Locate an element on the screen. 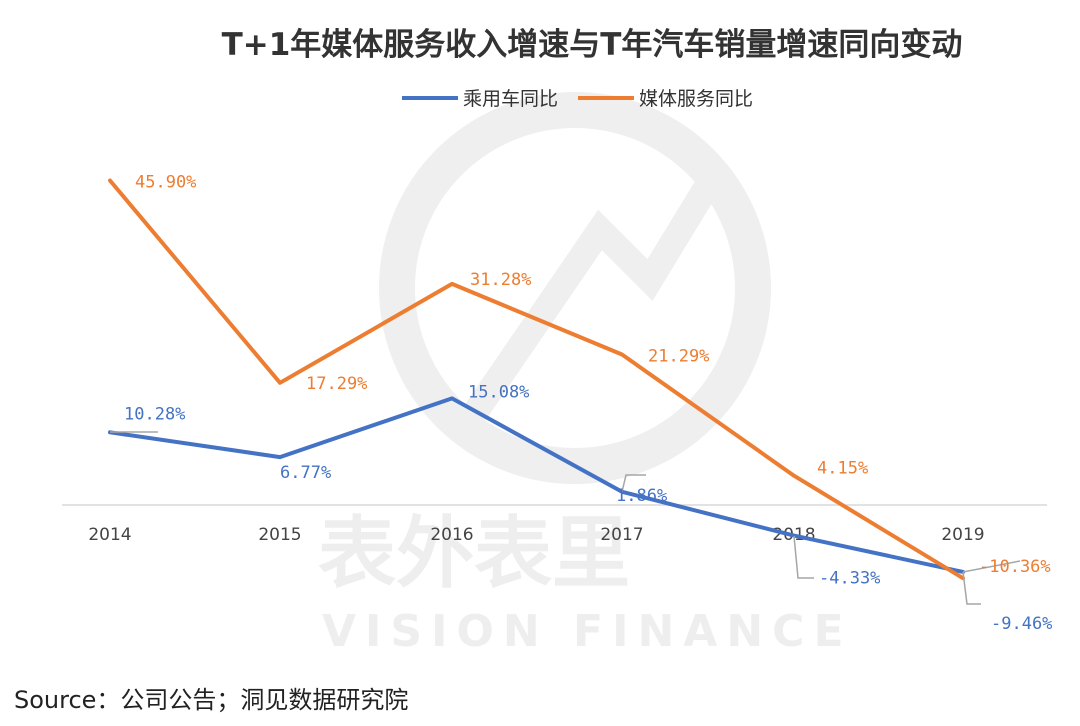 The image size is (1080, 726). data-label-media-service: 17.29% is located at coordinates (336, 384).